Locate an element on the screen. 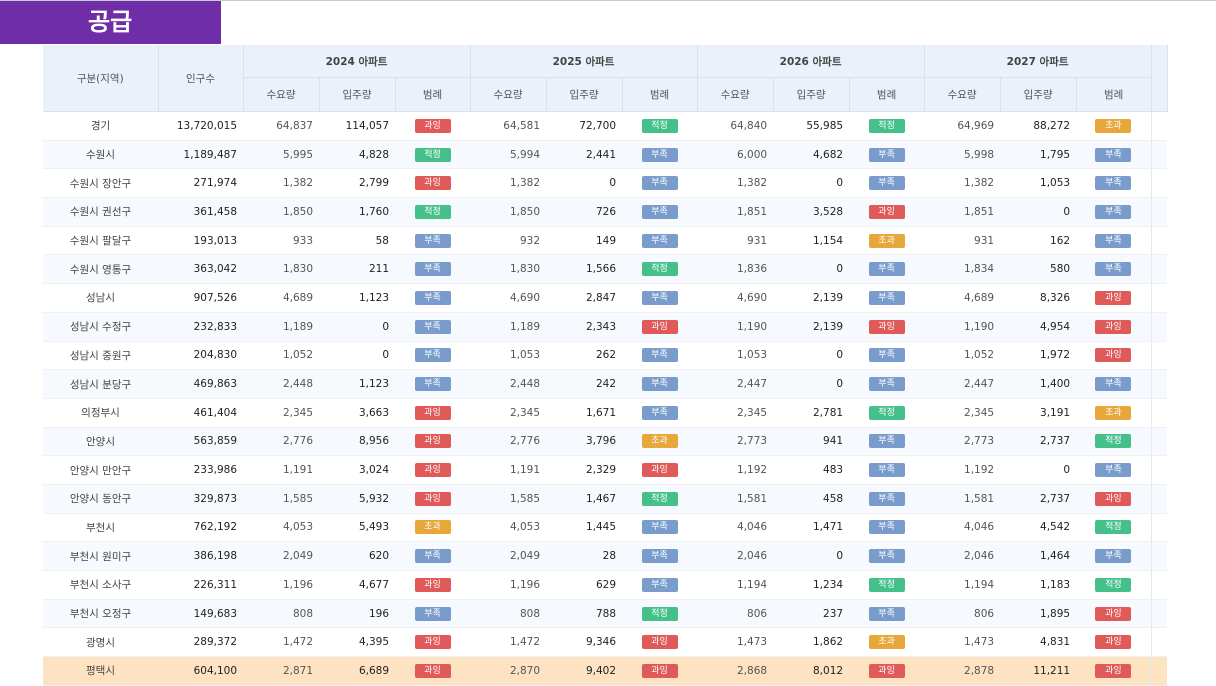 This screenshot has height=686, width=1216. supply-value: 2,139 is located at coordinates (811, 327).